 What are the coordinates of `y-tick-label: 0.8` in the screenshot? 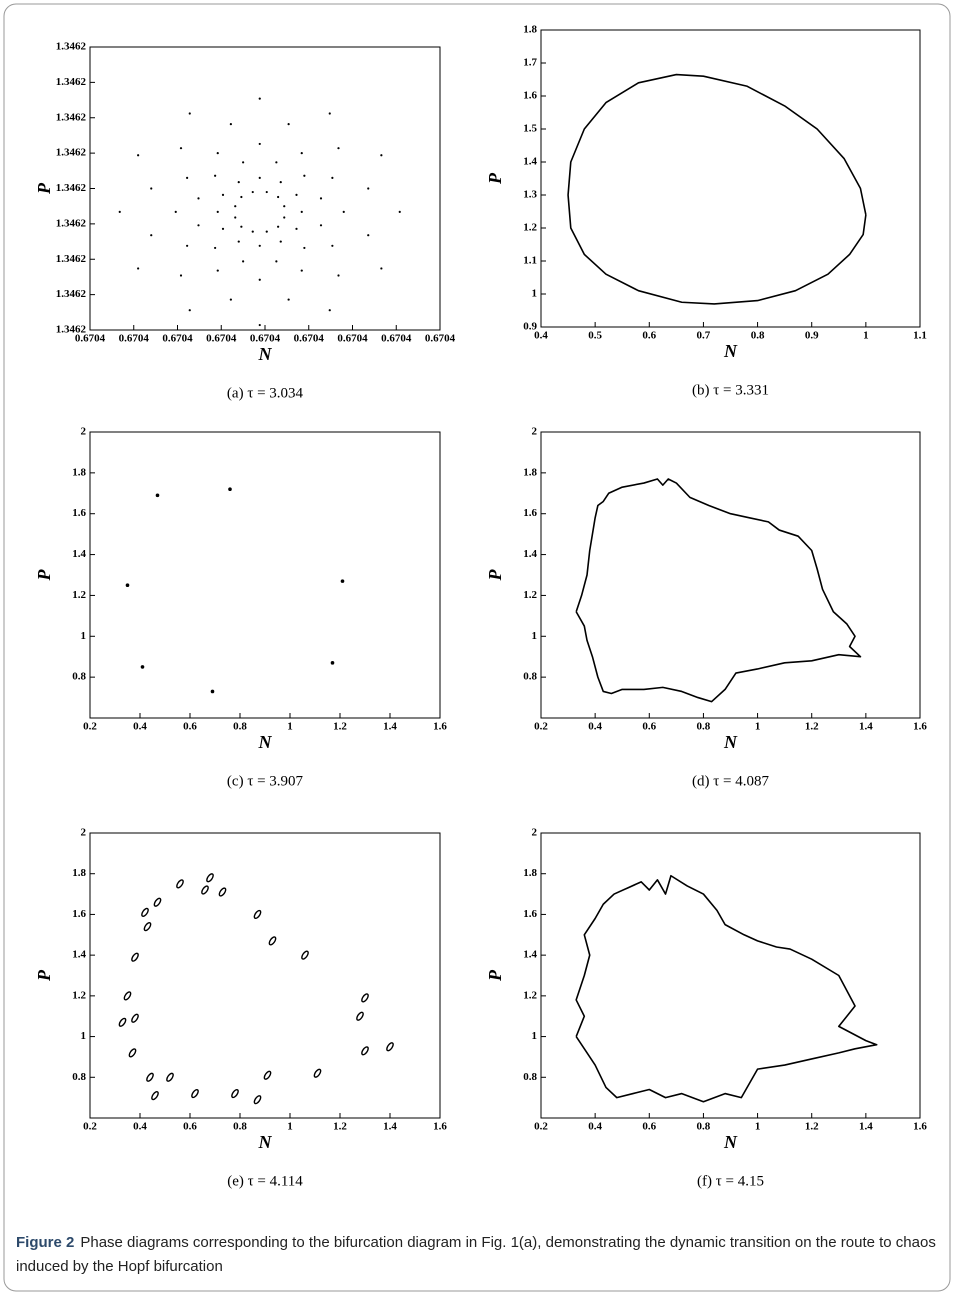 It's located at (79, 1077).